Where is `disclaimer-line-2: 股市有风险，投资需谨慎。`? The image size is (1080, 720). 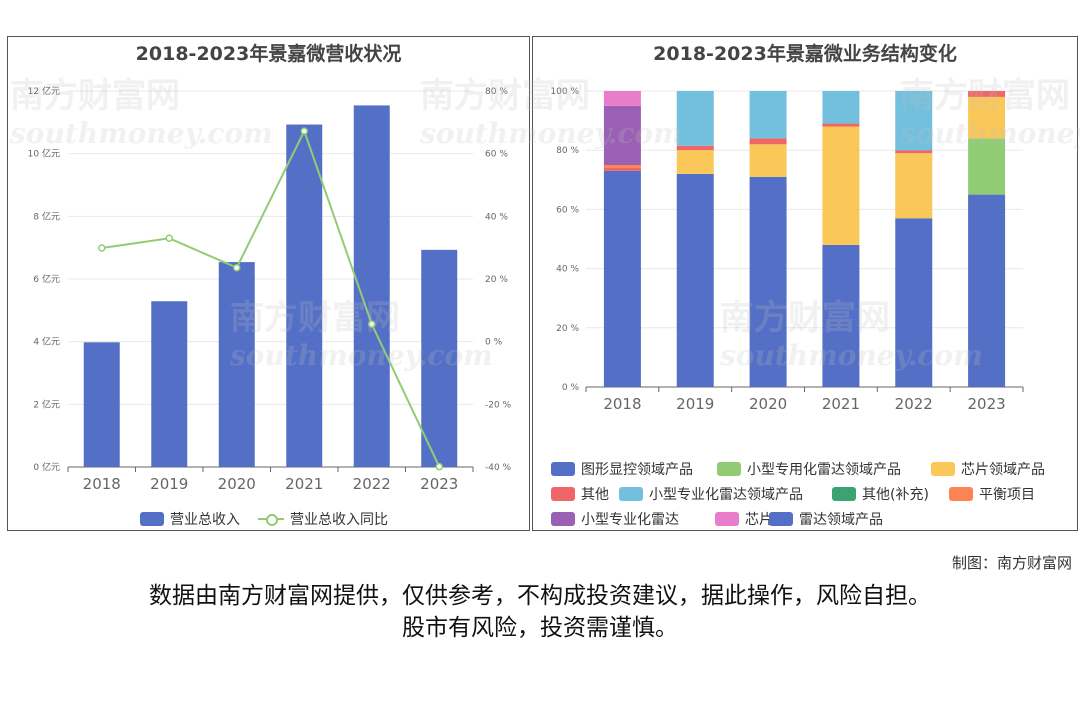 disclaimer-line-2: 股市有风险，投资需谨慎。 is located at coordinates (540, 628).